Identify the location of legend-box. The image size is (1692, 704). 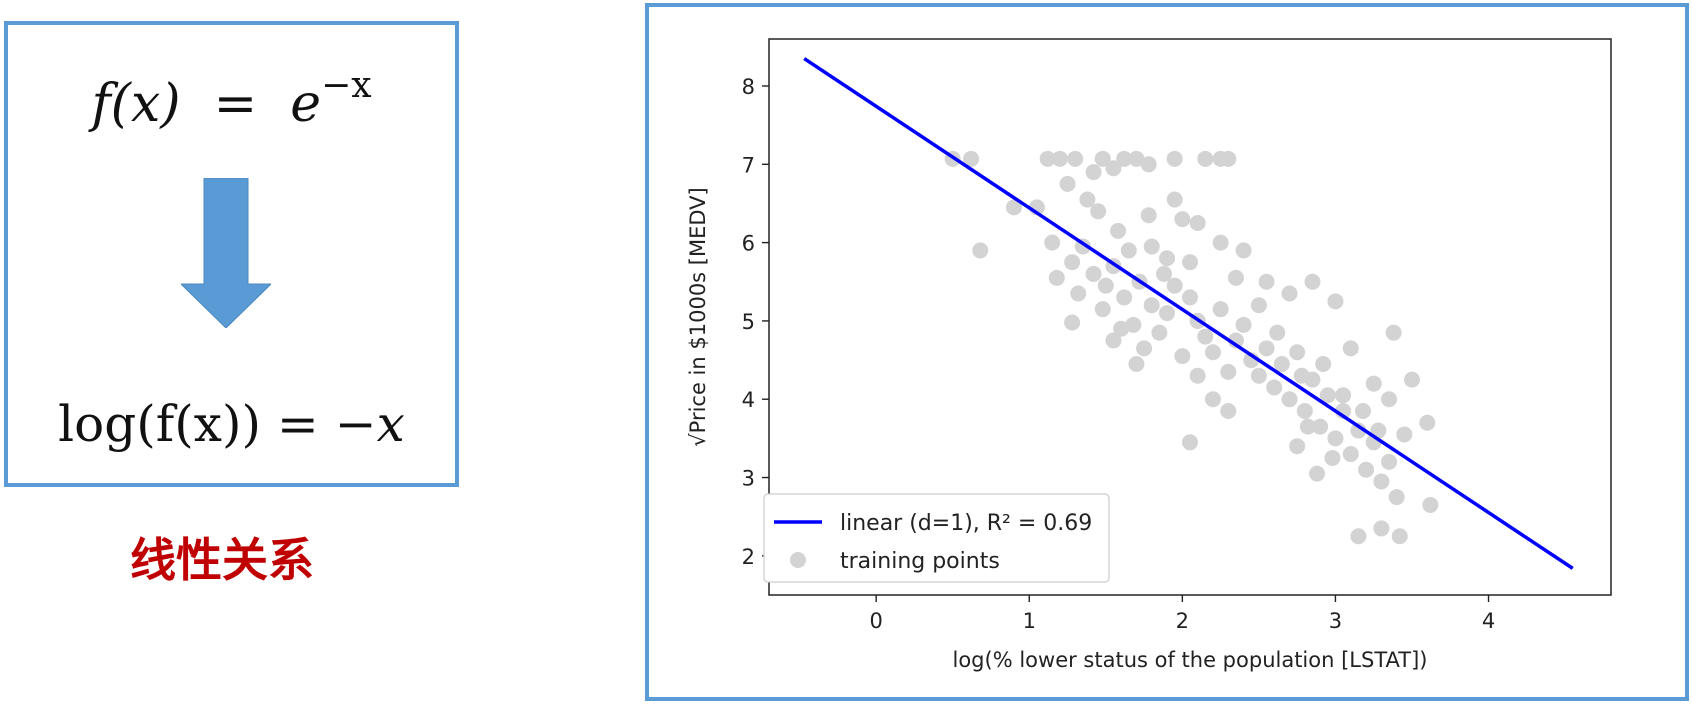
(936, 538).